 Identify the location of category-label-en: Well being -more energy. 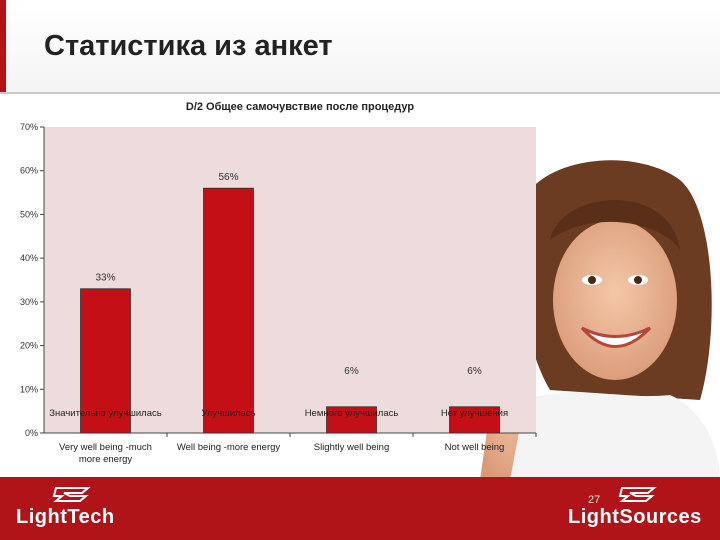
(229, 447).